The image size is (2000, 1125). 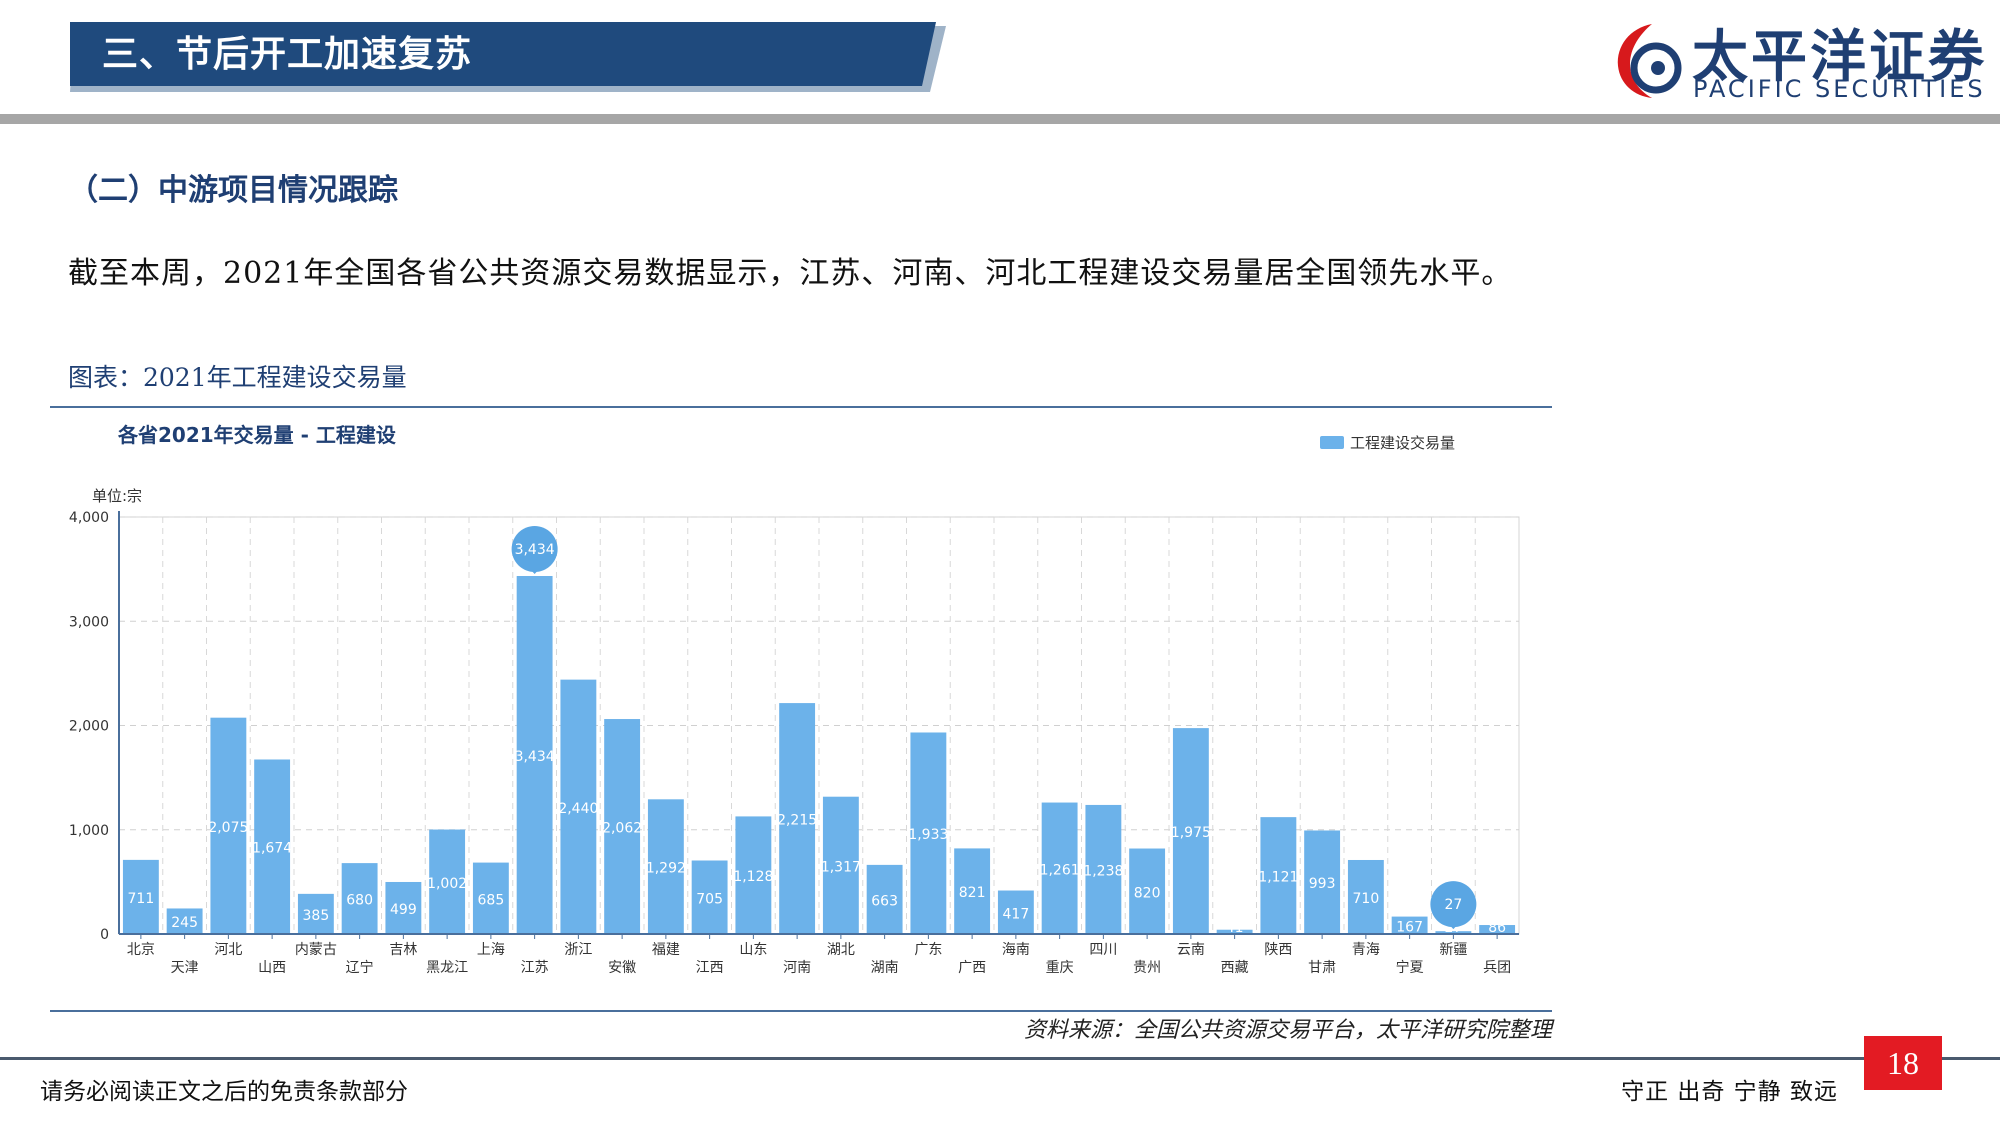 What do you see at coordinates (1016, 914) in the screenshot?
I see `bar-value-label: 417` at bounding box center [1016, 914].